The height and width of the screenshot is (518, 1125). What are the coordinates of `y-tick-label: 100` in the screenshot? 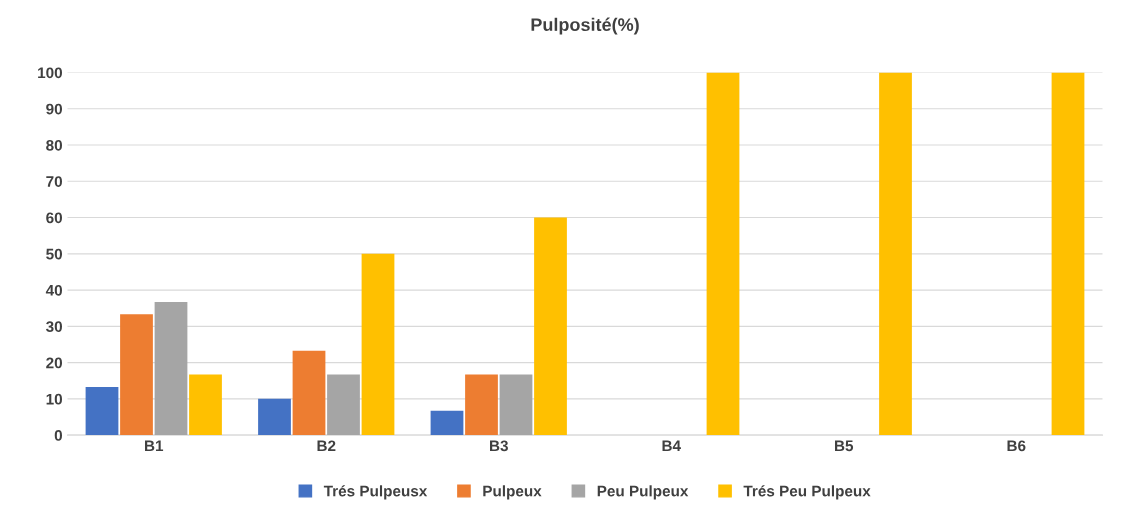 It's located at (50, 73).